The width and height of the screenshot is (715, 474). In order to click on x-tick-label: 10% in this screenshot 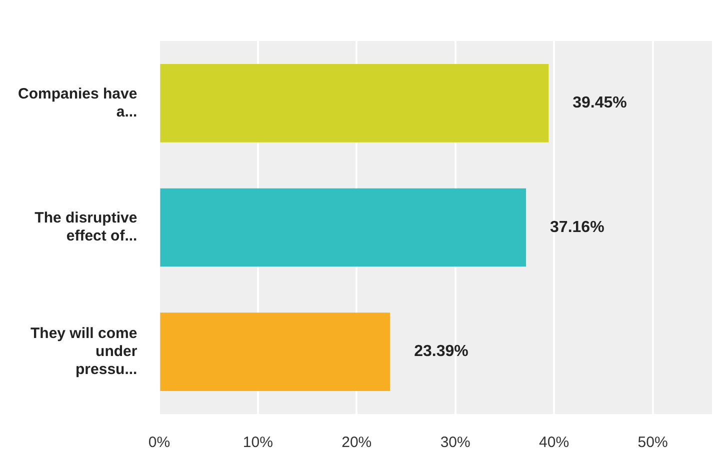, I will do `click(257, 443)`.